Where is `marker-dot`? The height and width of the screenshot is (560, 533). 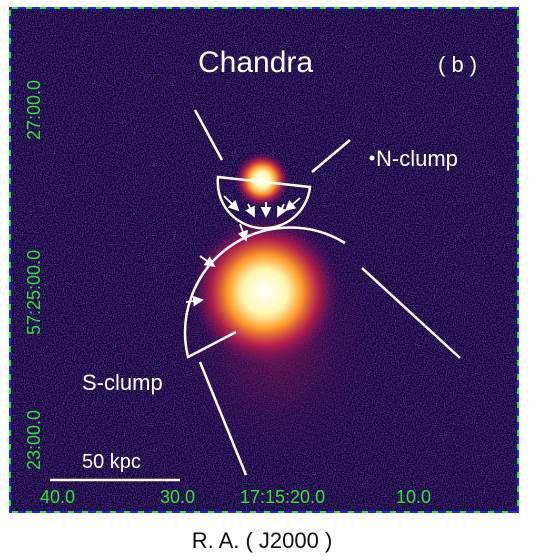 marker-dot is located at coordinates (372, 158).